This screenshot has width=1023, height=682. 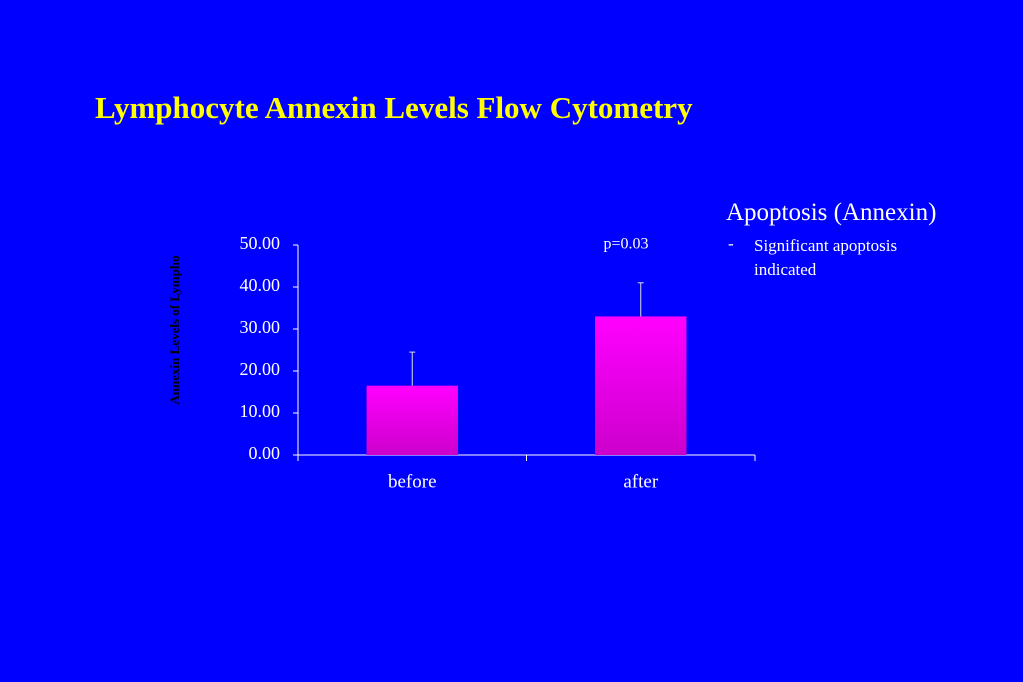 I want to click on y-tick-label: 40.00, so click(x=260, y=285).